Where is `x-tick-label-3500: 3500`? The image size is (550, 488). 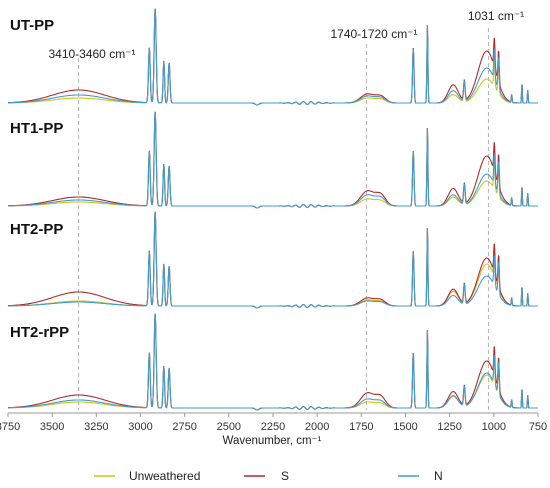 x-tick-label-3500: 3500 is located at coordinates (52, 427).